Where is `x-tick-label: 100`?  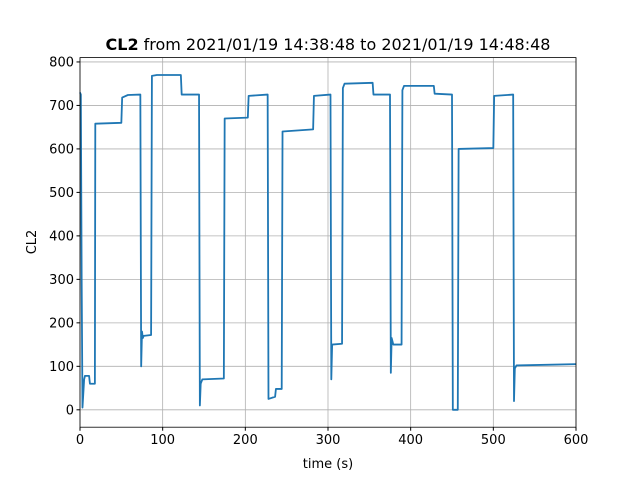
x-tick-label: 100 is located at coordinates (162, 440).